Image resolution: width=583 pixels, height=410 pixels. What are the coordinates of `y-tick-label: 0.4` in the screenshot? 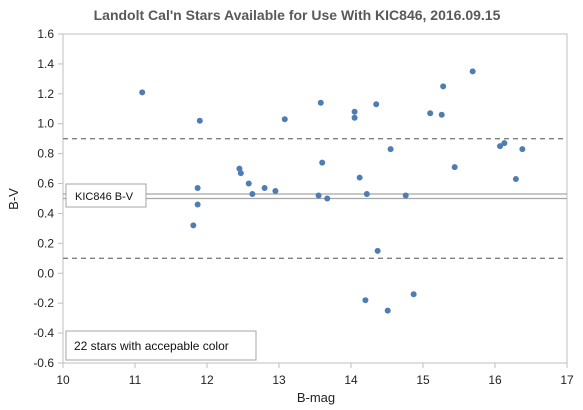 It's located at (45, 213).